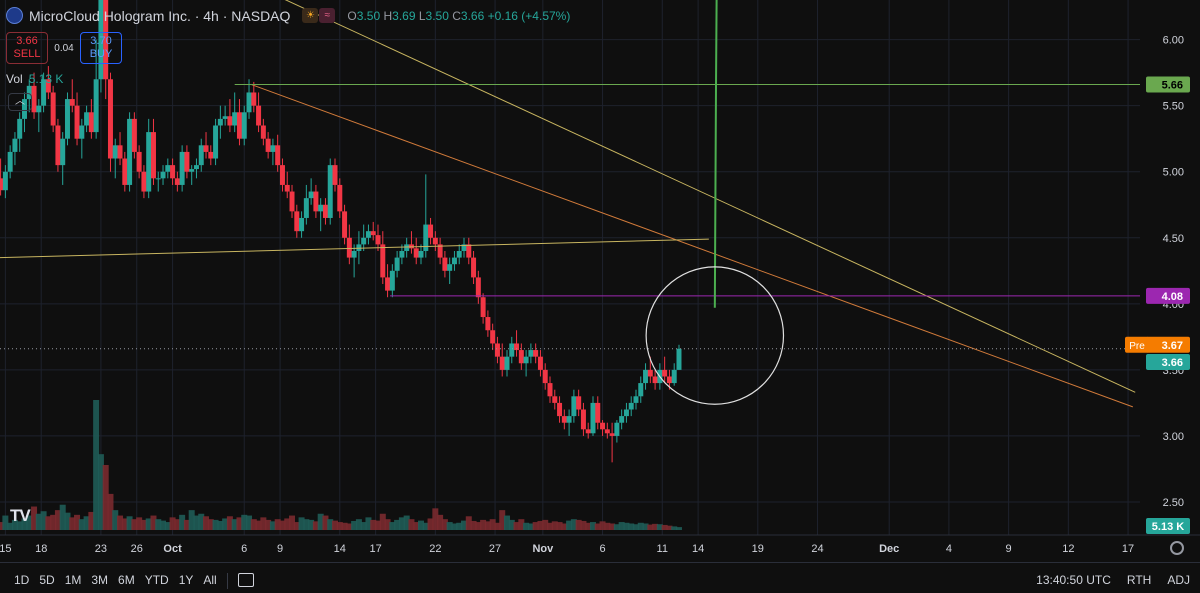  What do you see at coordinates (364, 15) in the screenshot?
I see `ohlc-open: O3.50` at bounding box center [364, 15].